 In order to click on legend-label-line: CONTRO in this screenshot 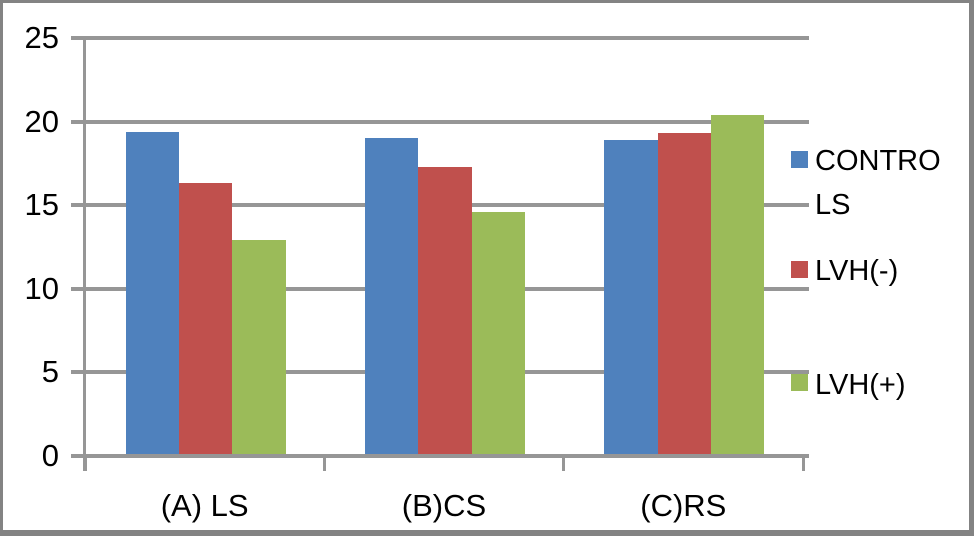, I will do `click(878, 161)`.